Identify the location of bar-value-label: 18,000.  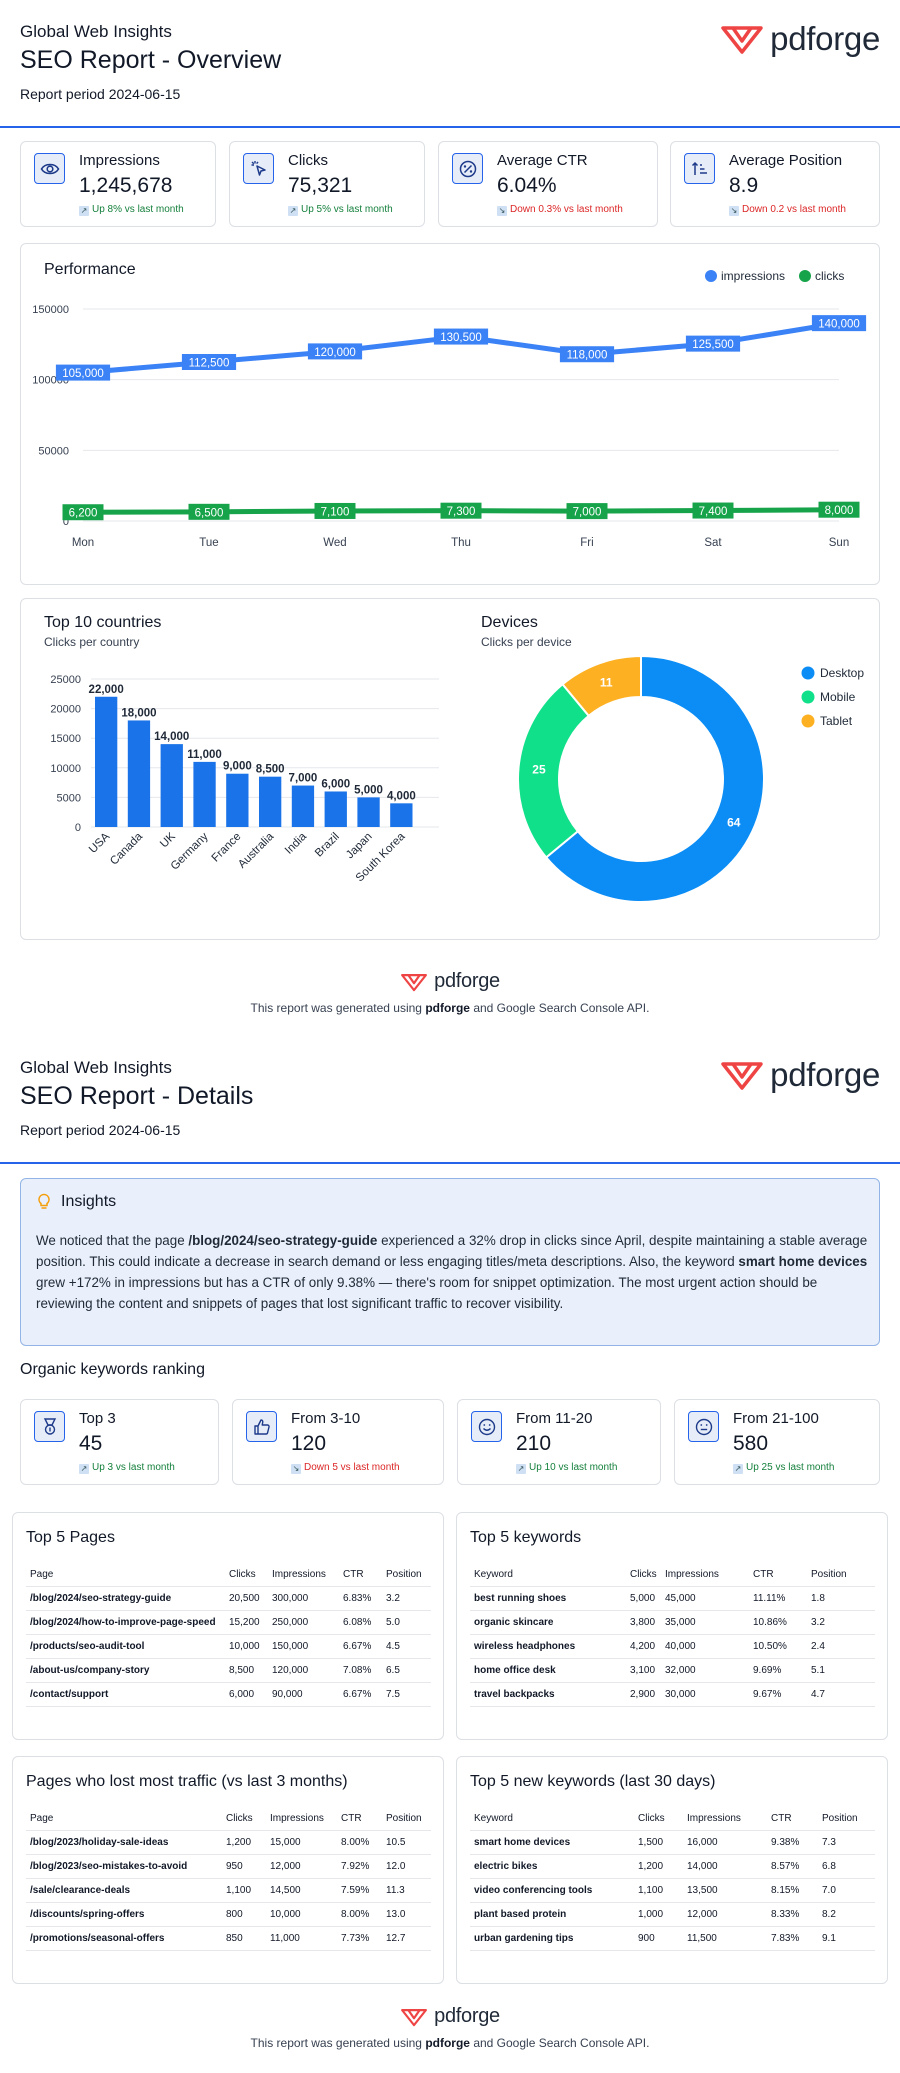
(138, 713).